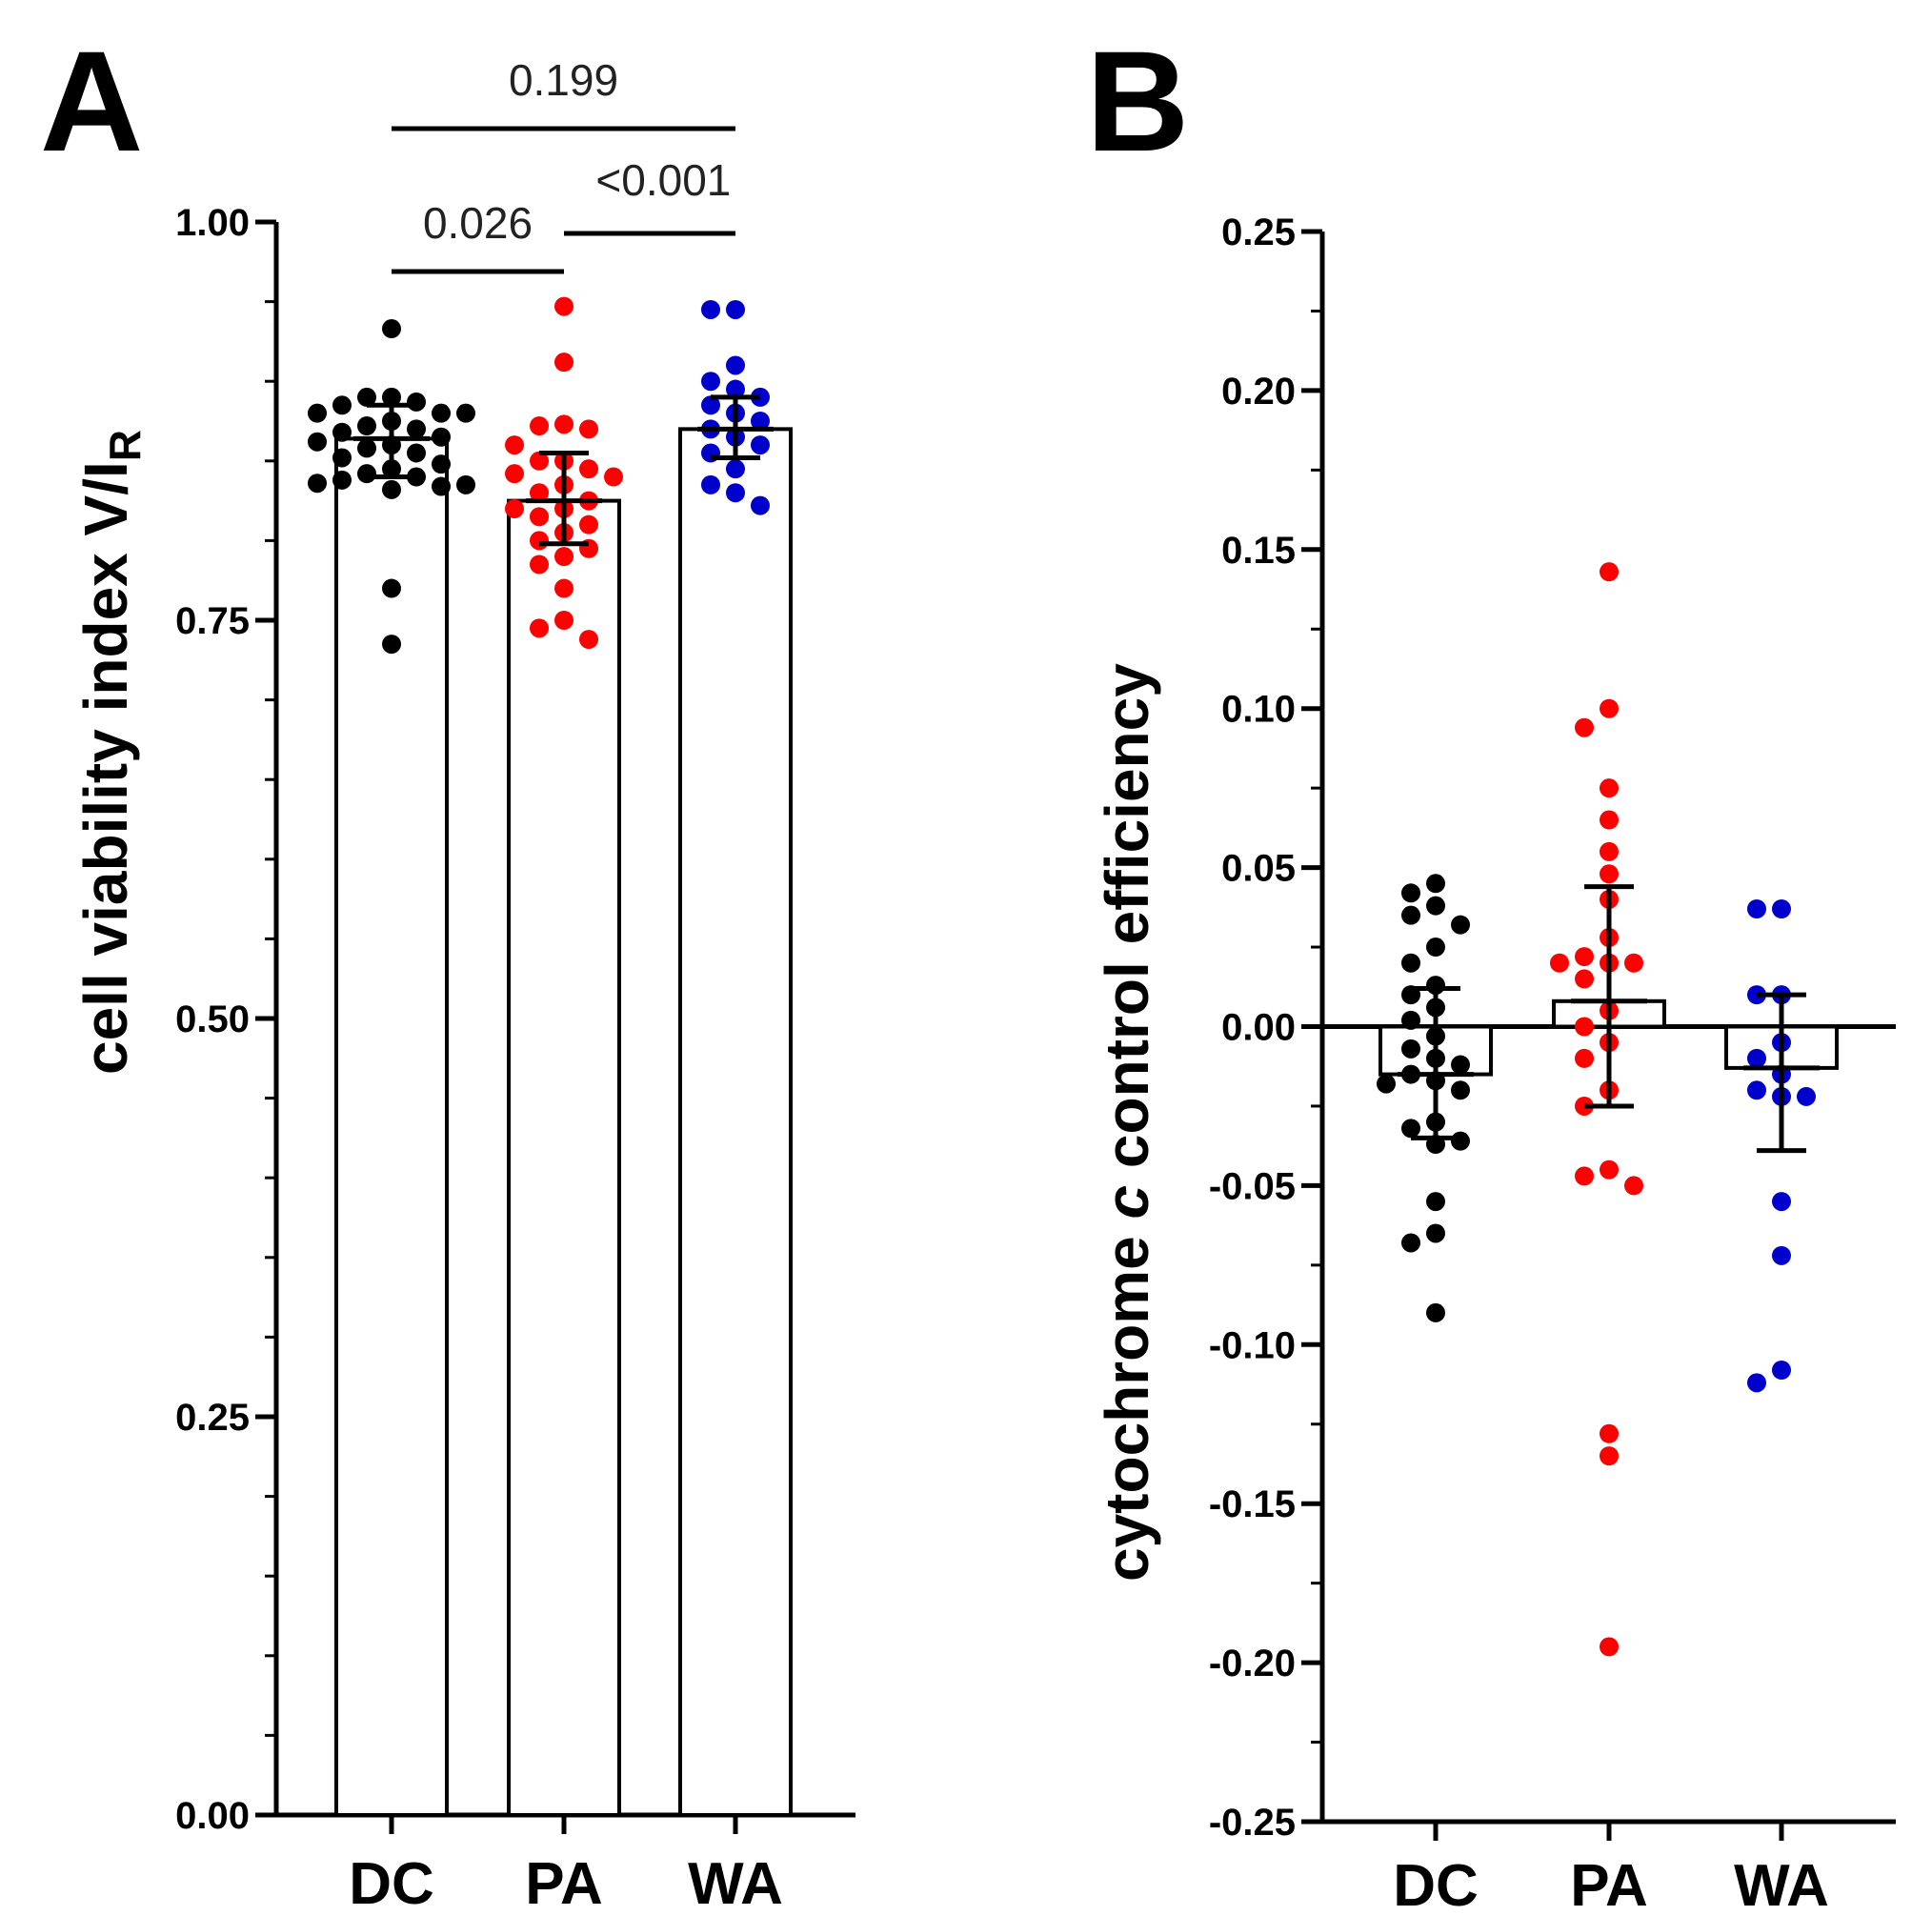 The width and height of the screenshot is (1932, 1916). Describe the element at coordinates (1258, 869) in the screenshot. I see `panel-b-y-tick-label: 0.05` at that location.